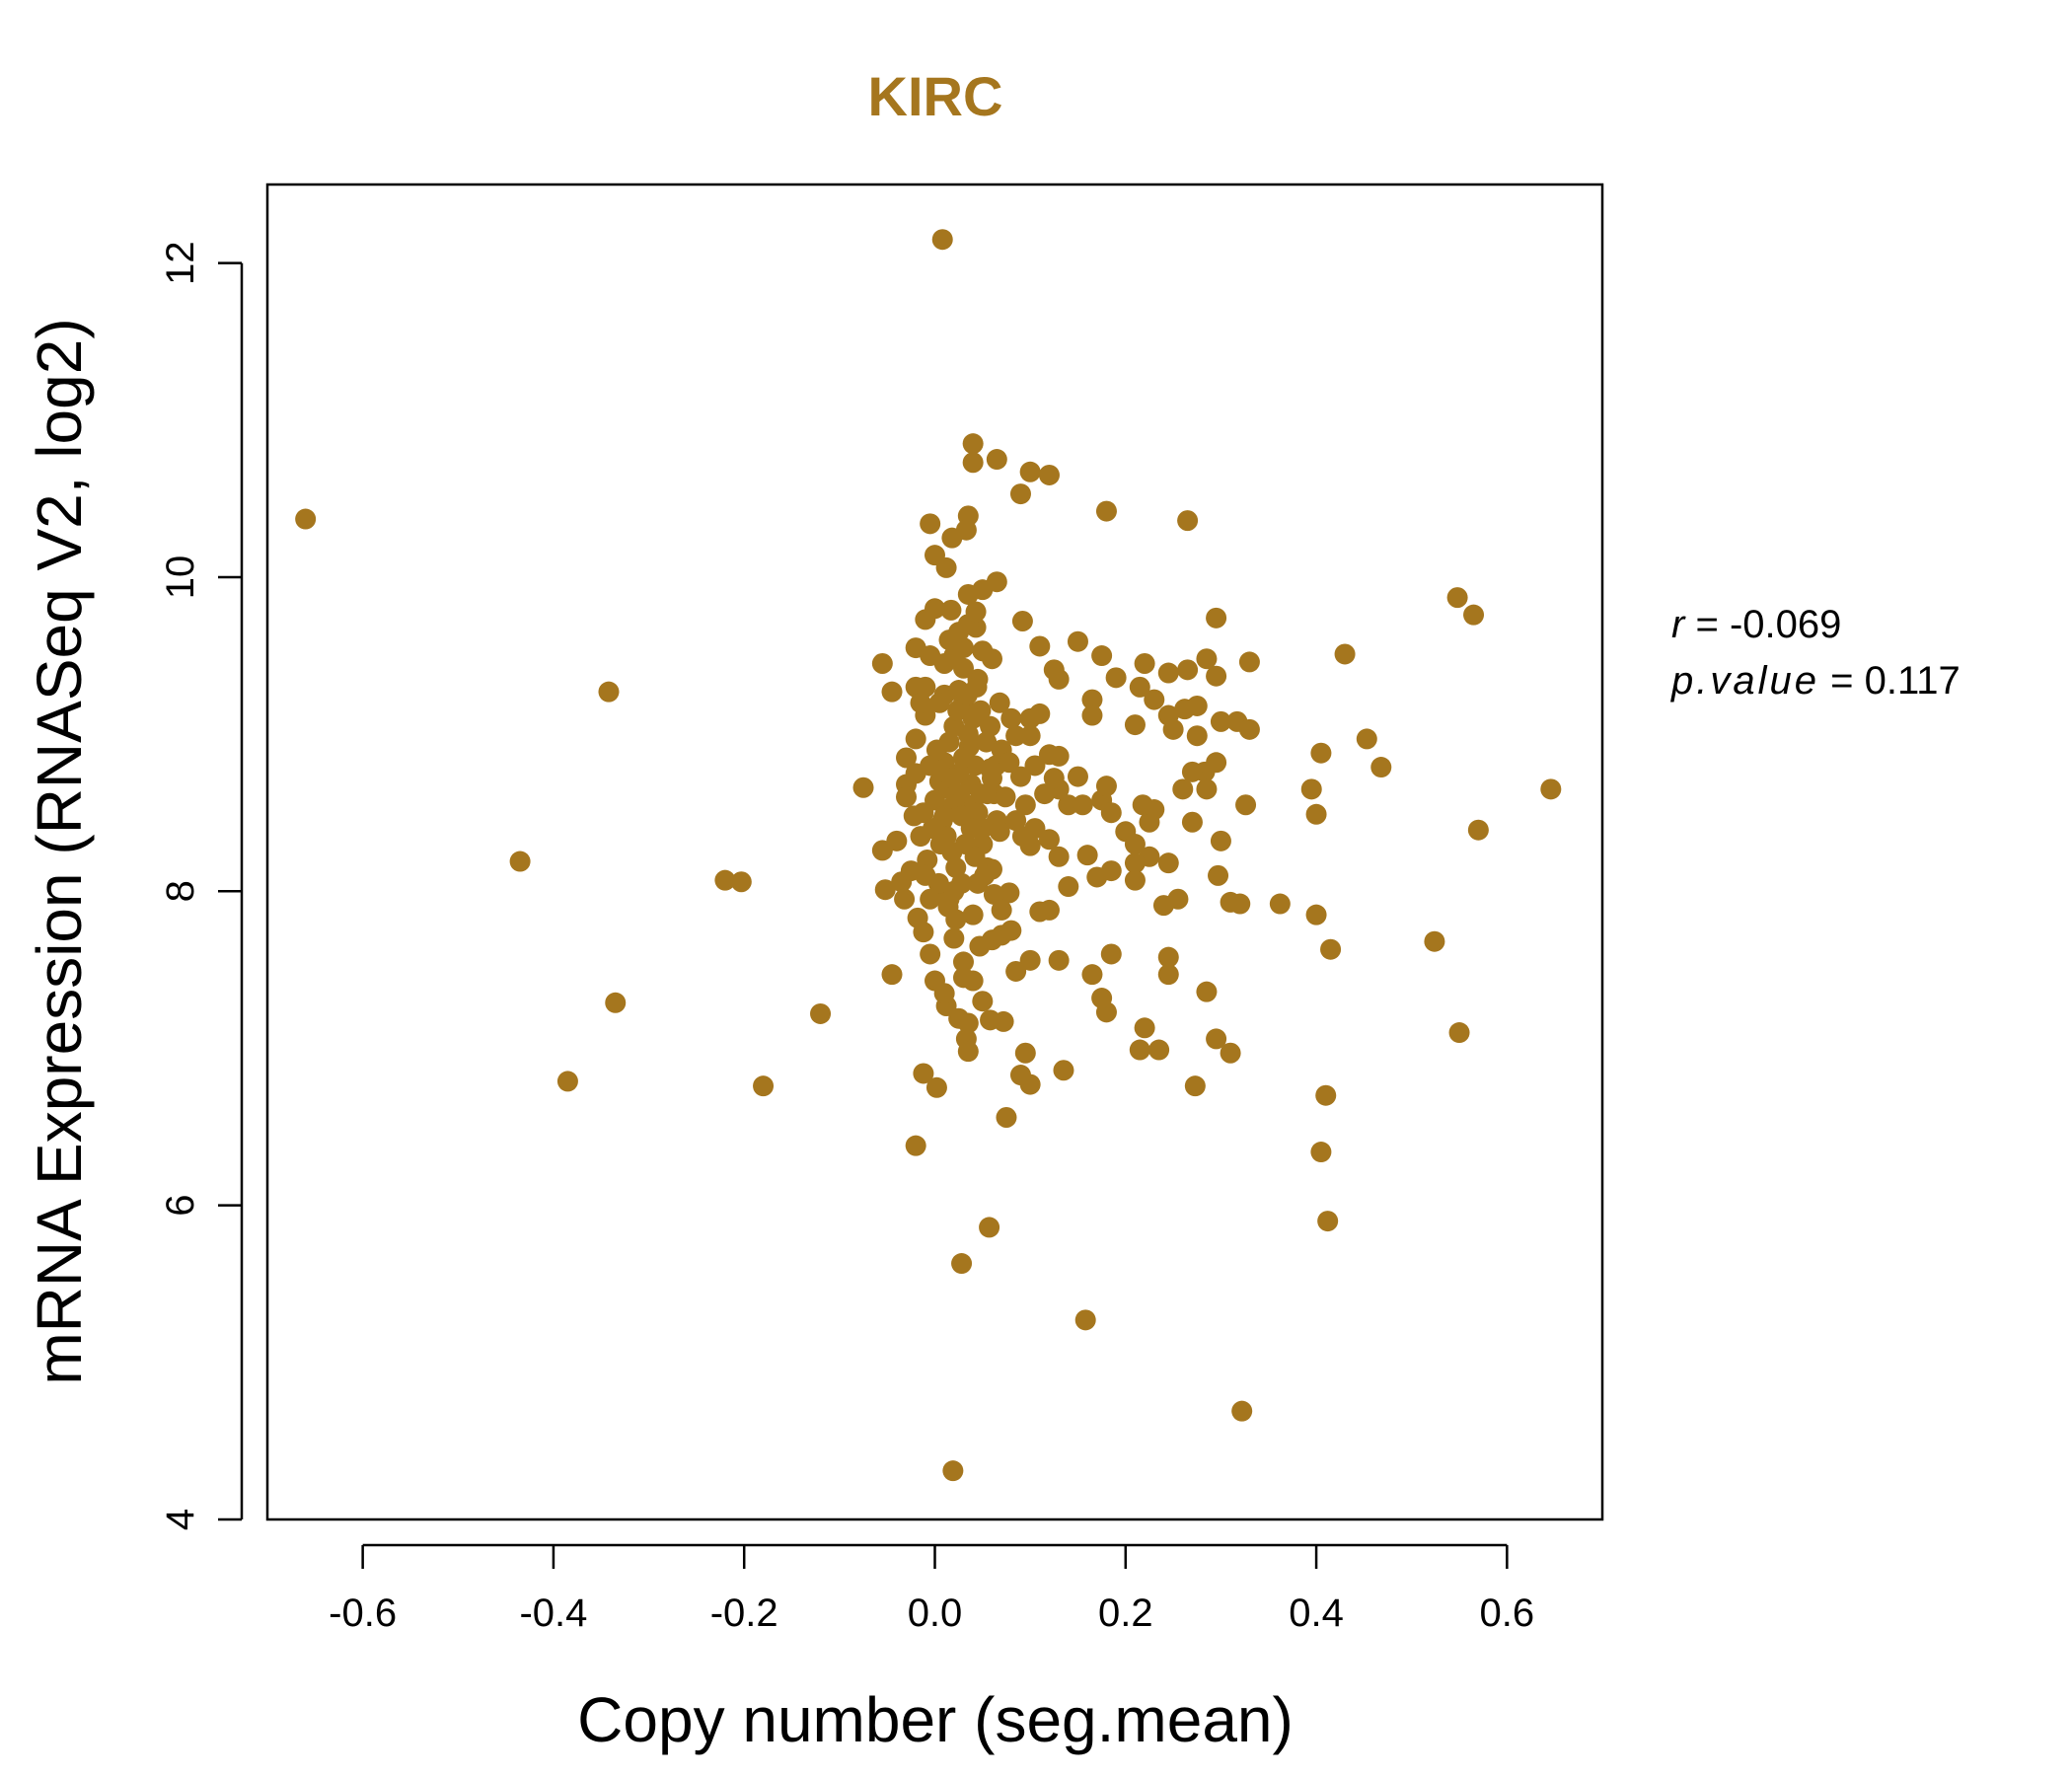  I want to click on x-tick-label: -0.6, so click(363, 1613).